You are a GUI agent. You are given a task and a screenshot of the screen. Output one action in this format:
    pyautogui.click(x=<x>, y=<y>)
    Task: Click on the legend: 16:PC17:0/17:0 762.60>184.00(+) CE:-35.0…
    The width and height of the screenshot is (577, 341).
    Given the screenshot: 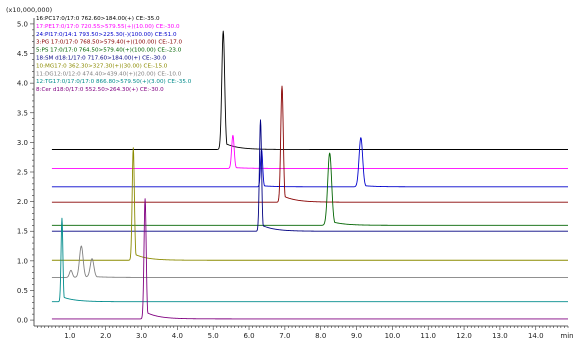 What is the action you would take?
    pyautogui.click(x=114, y=54)
    